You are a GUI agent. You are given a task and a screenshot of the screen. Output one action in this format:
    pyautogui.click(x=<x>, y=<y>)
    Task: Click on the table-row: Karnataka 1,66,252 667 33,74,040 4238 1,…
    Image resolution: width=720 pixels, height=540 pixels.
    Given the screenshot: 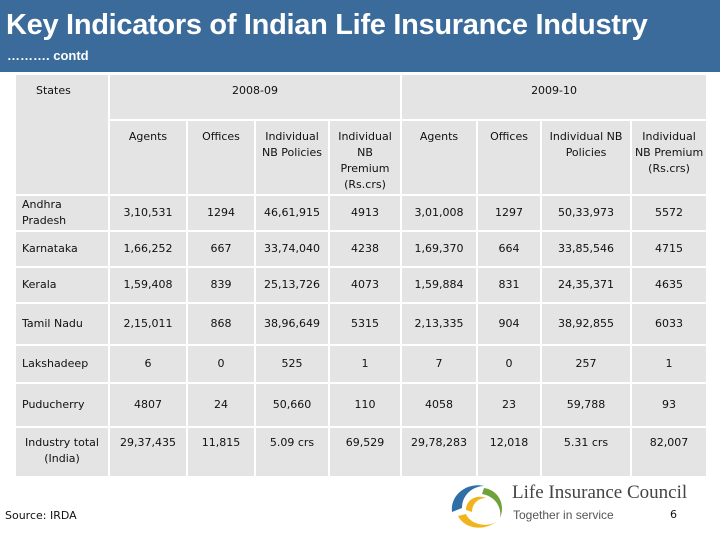 What is the action you would take?
    pyautogui.click(x=361, y=249)
    